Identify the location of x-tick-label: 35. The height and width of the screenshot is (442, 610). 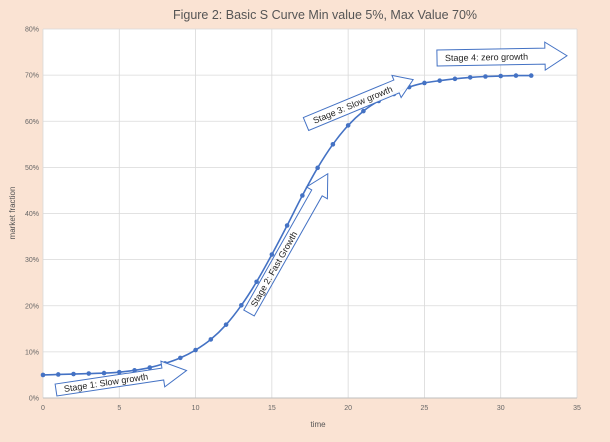
(577, 408).